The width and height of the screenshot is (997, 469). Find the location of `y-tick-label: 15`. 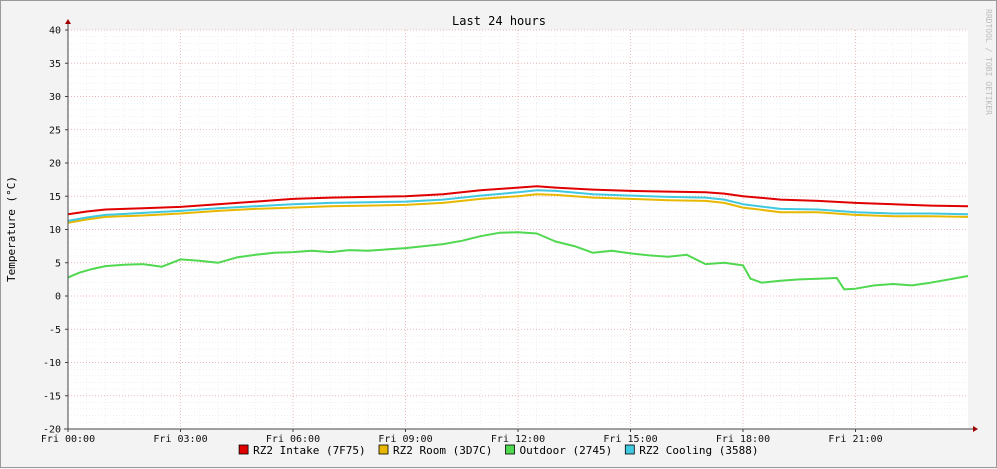

y-tick-label: 15 is located at coordinates (55, 197).